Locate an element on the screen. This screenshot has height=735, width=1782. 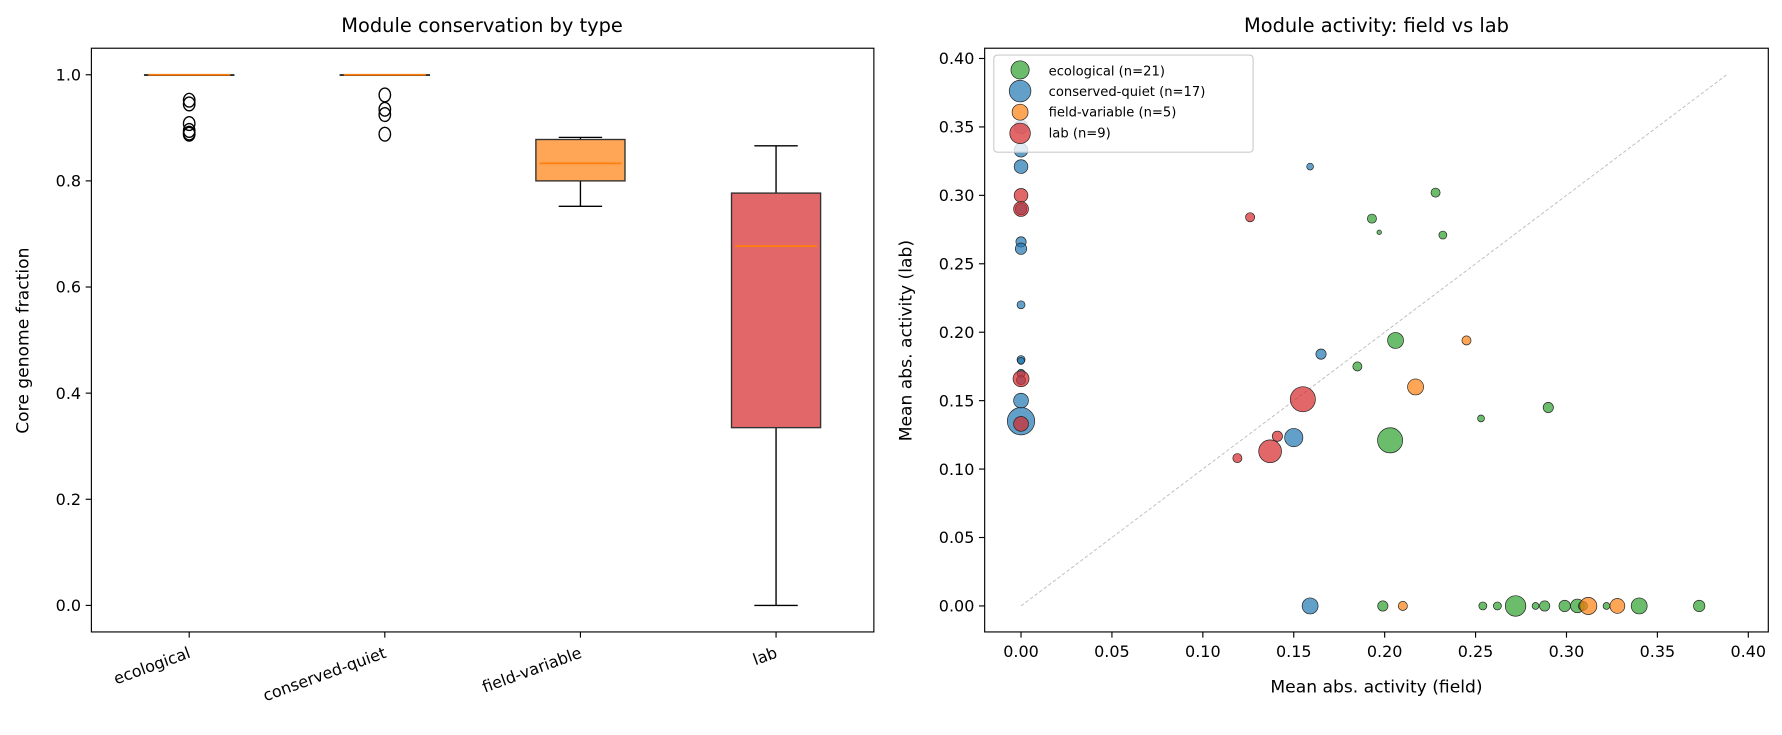
y-tick-label: 0.35 is located at coordinates (957, 127).